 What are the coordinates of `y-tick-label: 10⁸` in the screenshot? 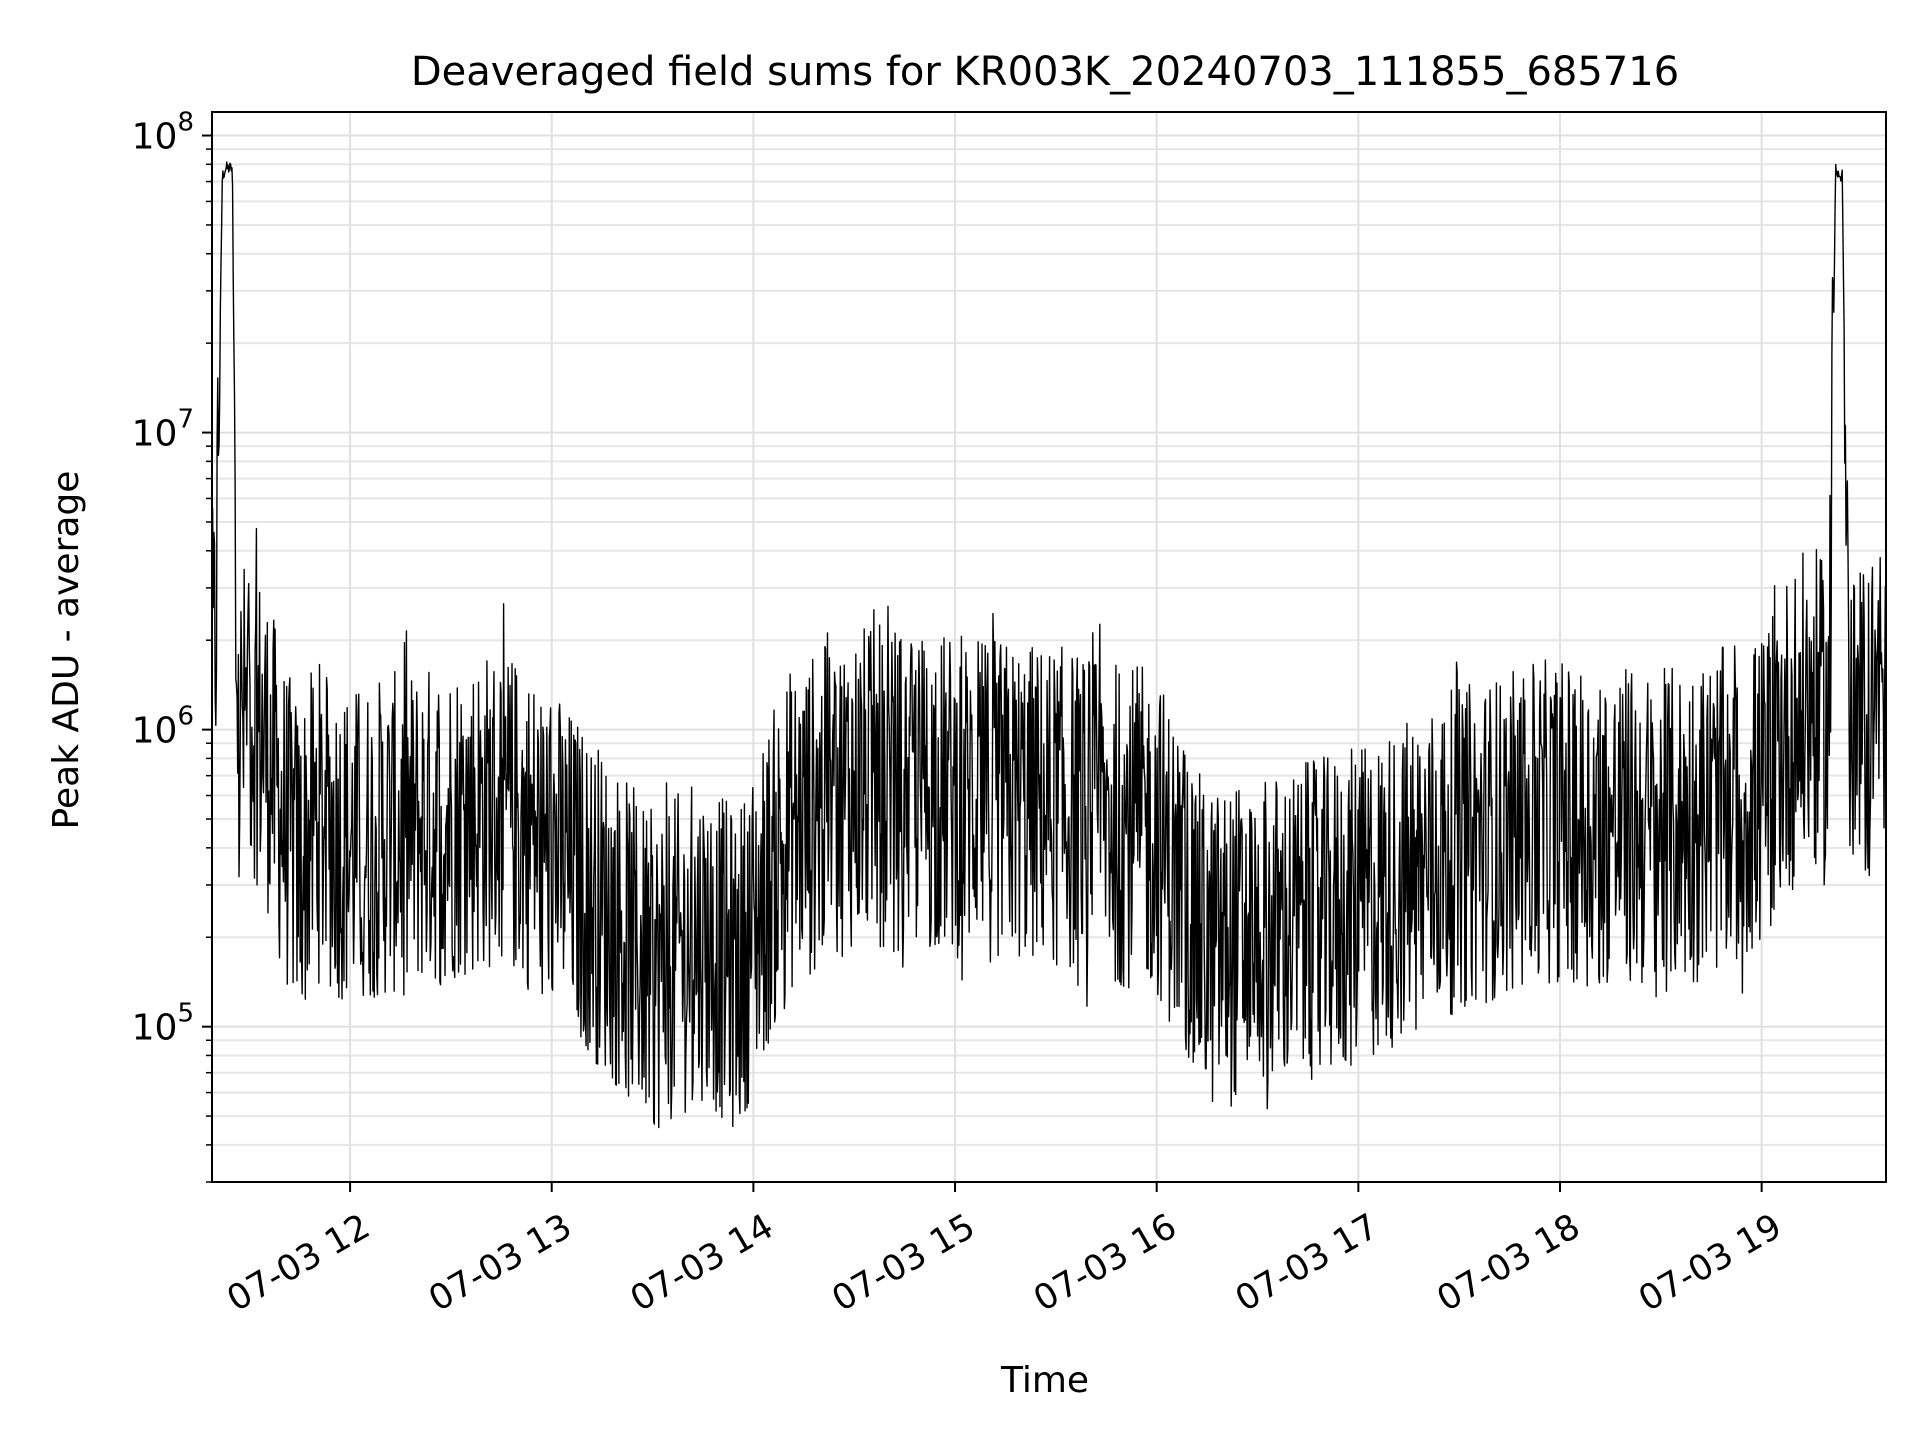 It's located at (163, 133).